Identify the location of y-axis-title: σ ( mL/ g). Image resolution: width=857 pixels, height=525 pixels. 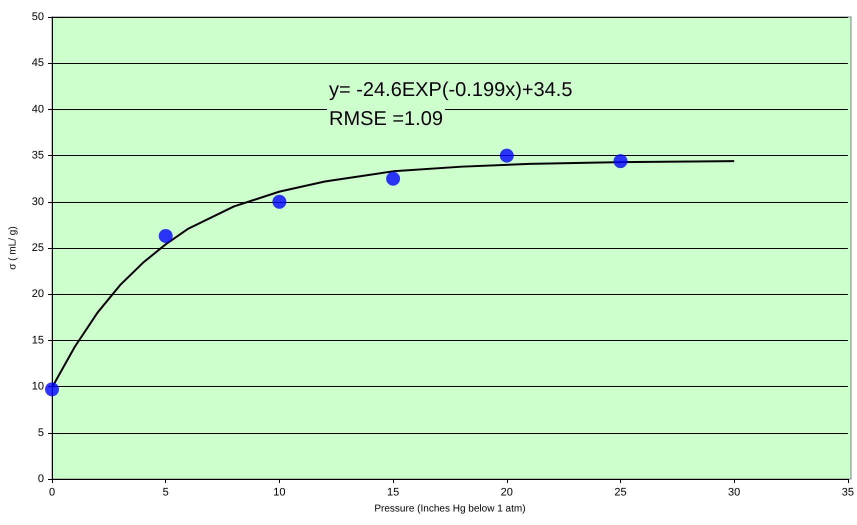
(13, 248).